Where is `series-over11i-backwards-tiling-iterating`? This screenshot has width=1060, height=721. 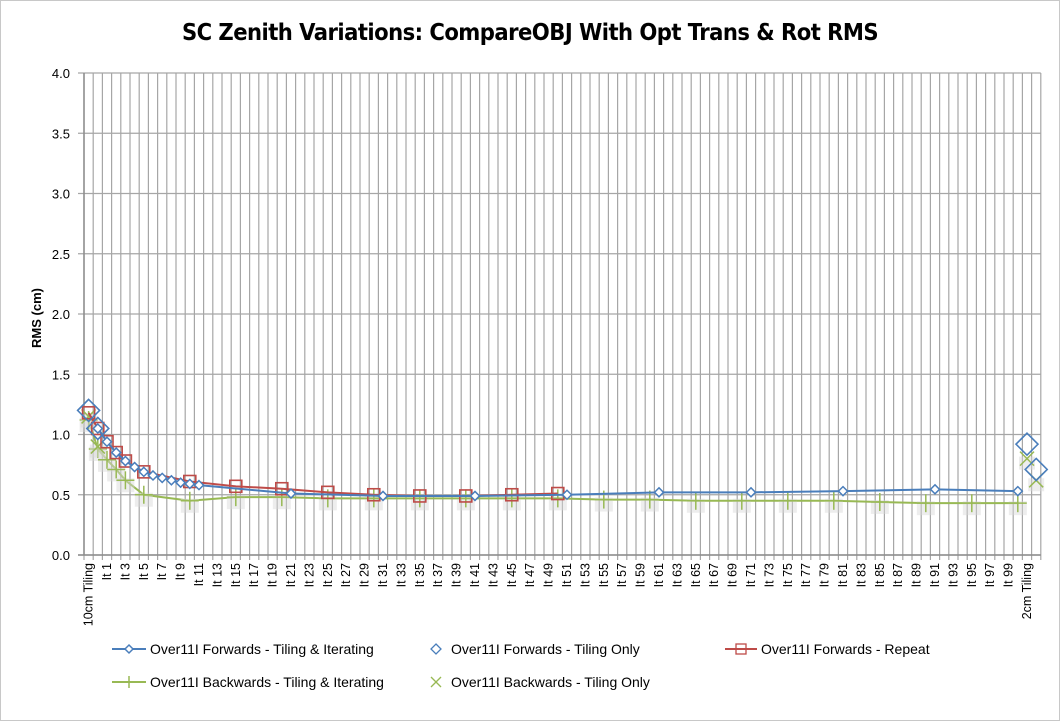 series-over11i-backwards-tiling-iterating is located at coordinates (553, 463).